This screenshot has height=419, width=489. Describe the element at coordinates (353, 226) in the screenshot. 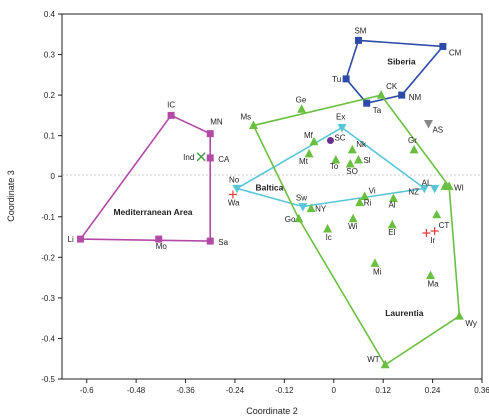

I see `point-label-wi: Wi` at that location.